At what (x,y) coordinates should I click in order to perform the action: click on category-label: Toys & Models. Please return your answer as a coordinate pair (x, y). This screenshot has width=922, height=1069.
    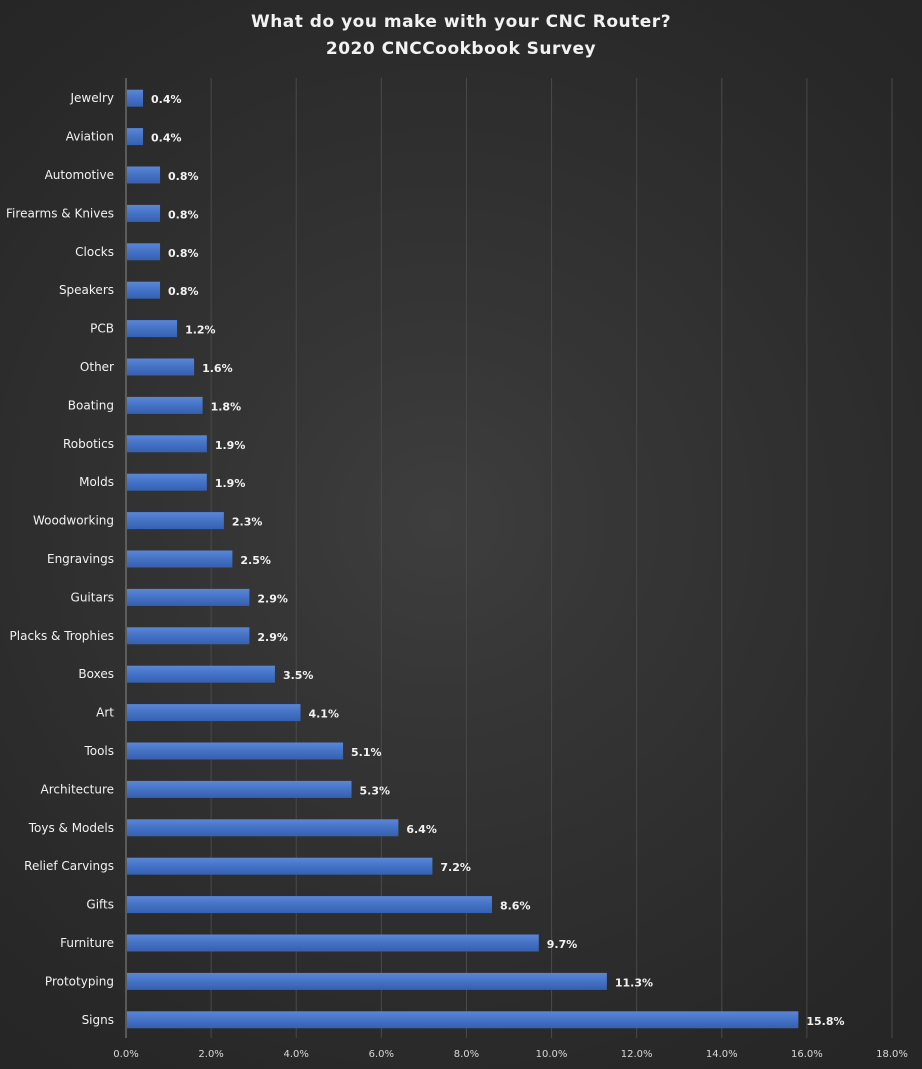
    Looking at the image, I should click on (71, 828).